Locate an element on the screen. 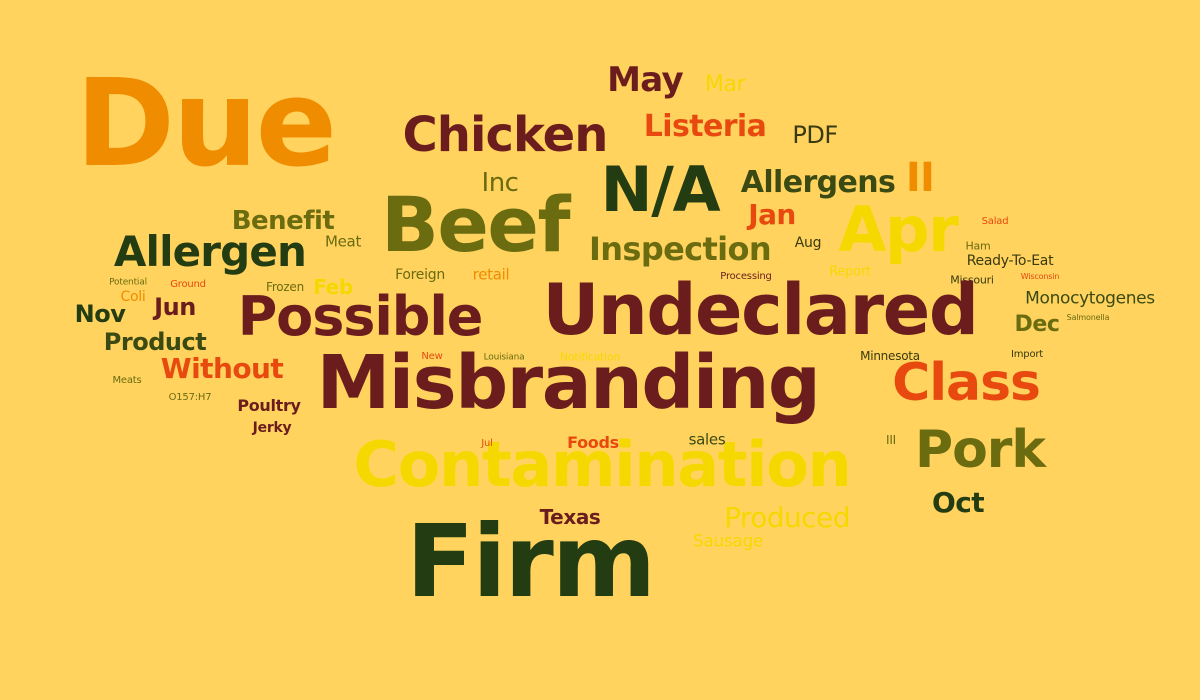  word-misbranding: Misbranding is located at coordinates (568, 383).